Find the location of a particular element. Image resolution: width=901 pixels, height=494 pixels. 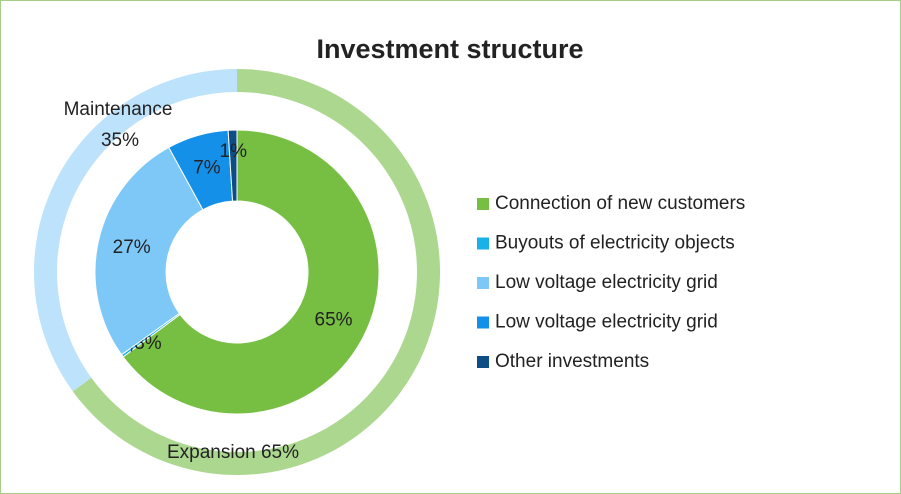

ring-label-name: Maintenance is located at coordinates (118, 109).